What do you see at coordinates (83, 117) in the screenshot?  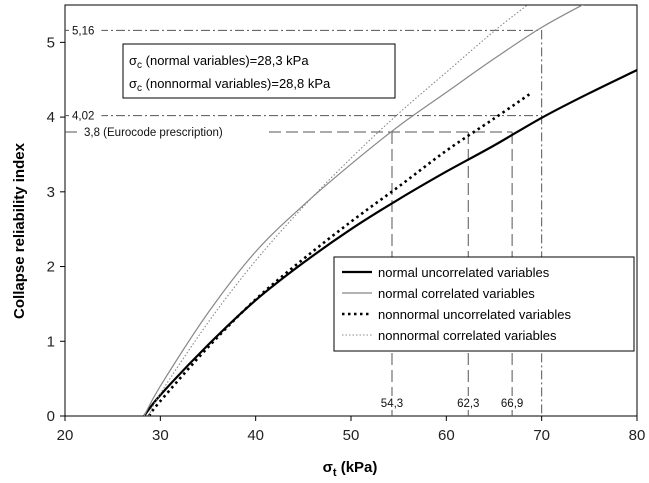 I see `reference-label-horizontal: 4,02` at bounding box center [83, 117].